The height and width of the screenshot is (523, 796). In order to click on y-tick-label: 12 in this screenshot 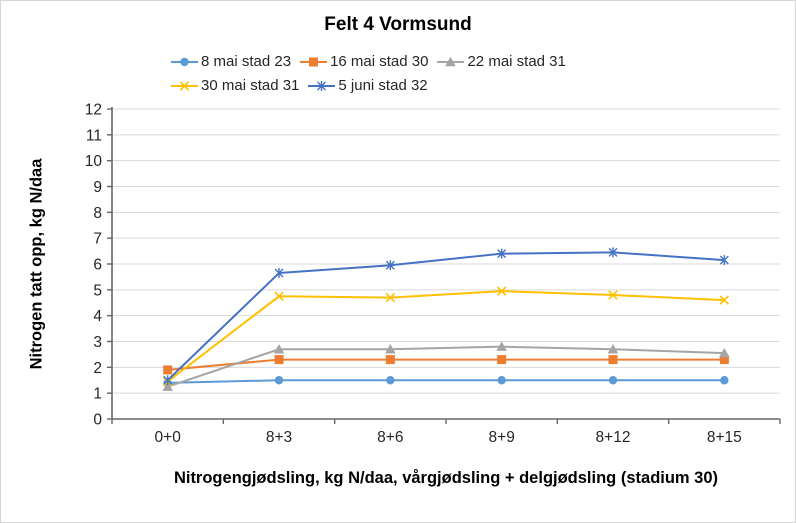, I will do `click(93, 109)`.